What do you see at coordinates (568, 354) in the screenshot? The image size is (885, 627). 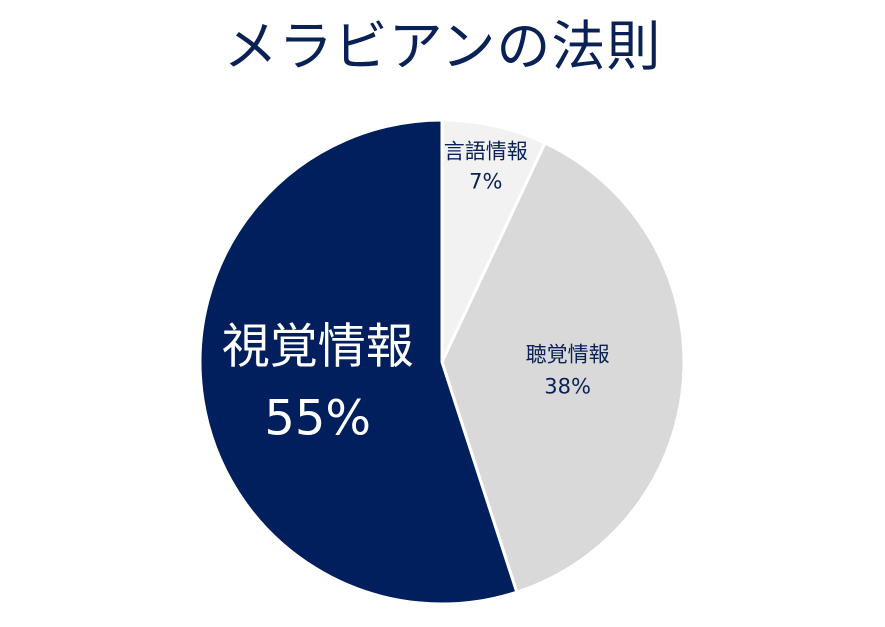 I see `slice-category-label-2: 聴覚情報` at bounding box center [568, 354].